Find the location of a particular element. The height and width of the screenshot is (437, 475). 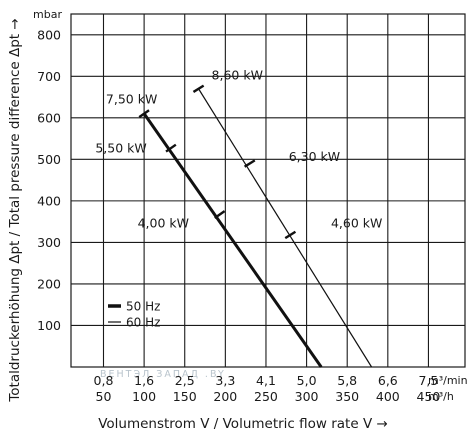

y-tick-label: 400 is located at coordinates (49, 200).